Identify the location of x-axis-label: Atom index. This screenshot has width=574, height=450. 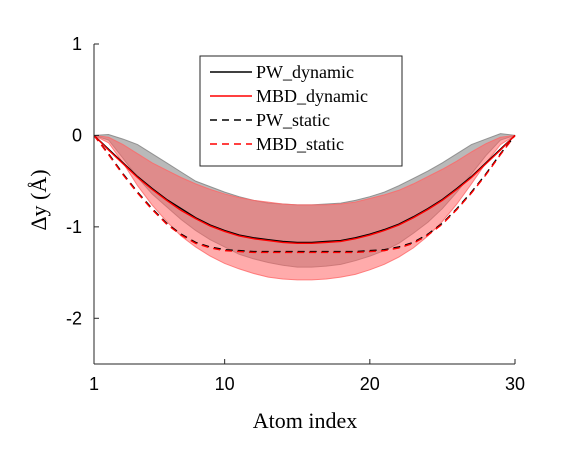
(305, 420).